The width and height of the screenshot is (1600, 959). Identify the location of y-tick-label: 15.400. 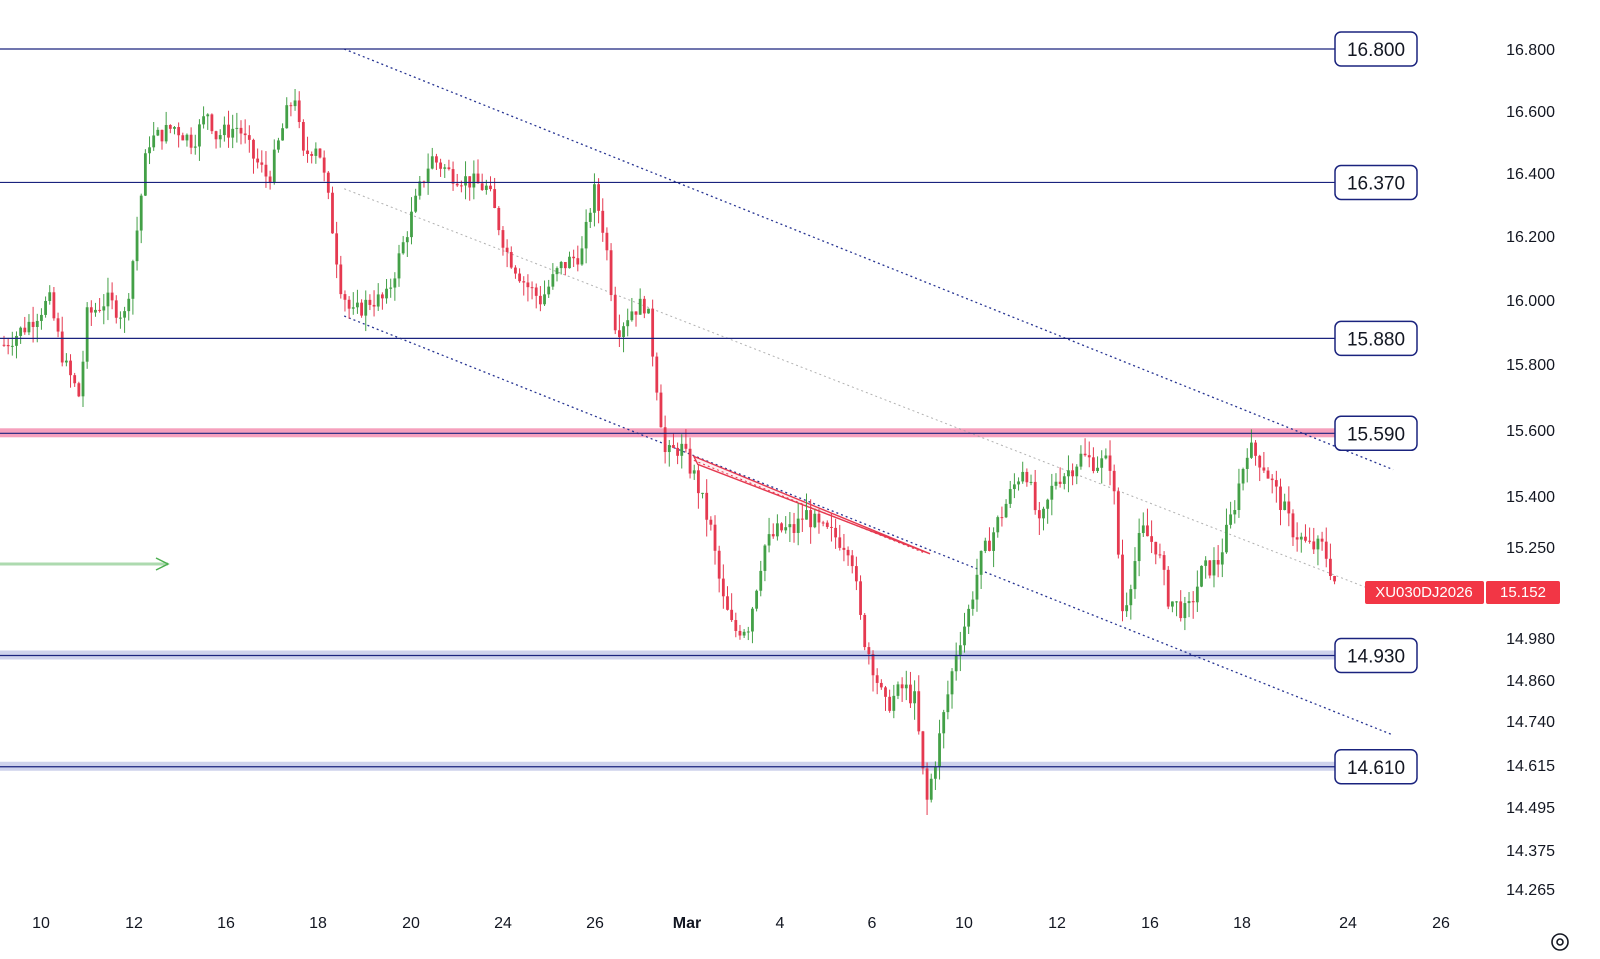
(1530, 497).